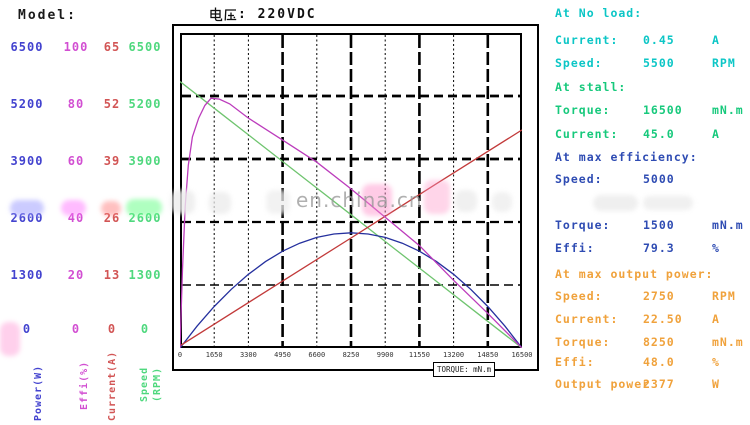  What do you see at coordinates (76, 275) in the screenshot?
I see `axis-tick-effi: 20` at bounding box center [76, 275].